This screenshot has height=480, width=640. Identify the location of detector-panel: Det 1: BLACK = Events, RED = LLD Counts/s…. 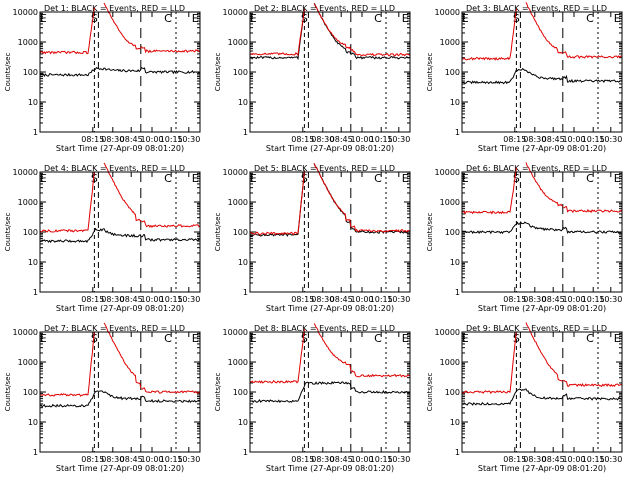
(102, 77).